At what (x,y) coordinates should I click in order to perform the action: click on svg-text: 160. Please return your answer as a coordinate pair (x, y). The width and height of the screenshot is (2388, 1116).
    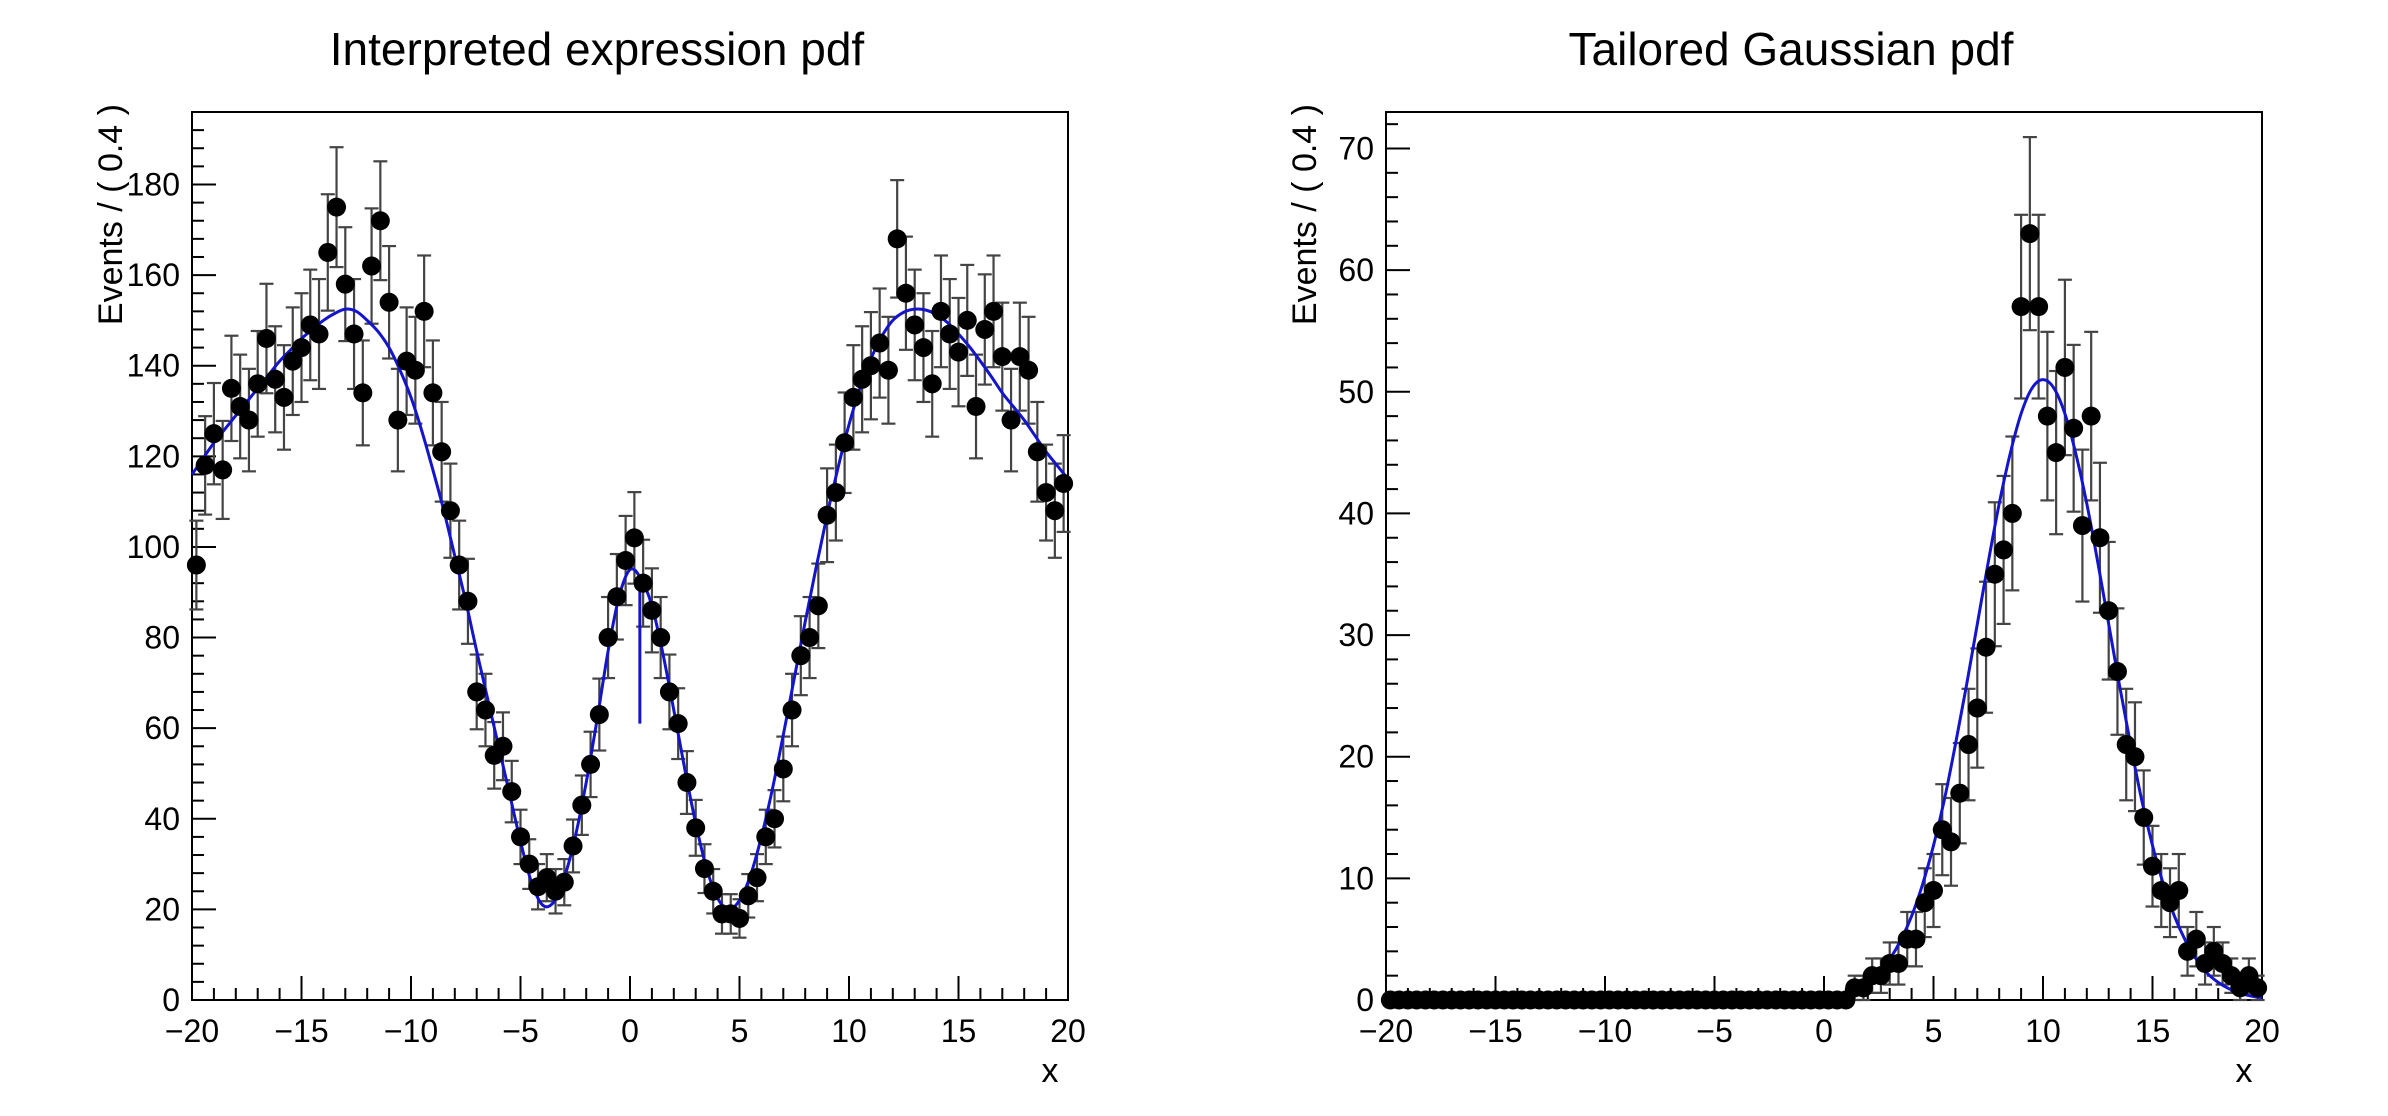
    Looking at the image, I should click on (153, 275).